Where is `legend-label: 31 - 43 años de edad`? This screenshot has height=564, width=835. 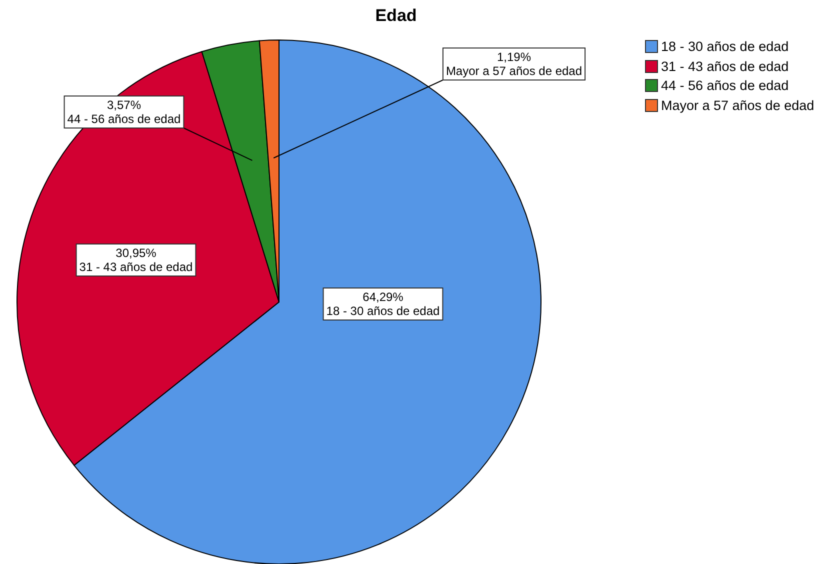 legend-label: 31 - 43 años de edad is located at coordinates (725, 66).